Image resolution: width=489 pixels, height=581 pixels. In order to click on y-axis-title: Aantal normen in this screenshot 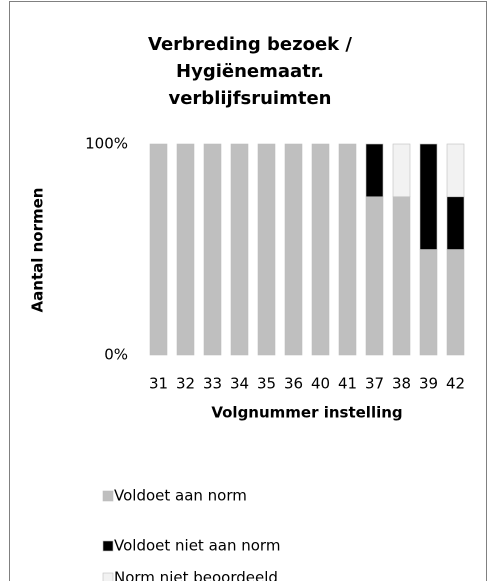, I will do `click(38, 250)`.